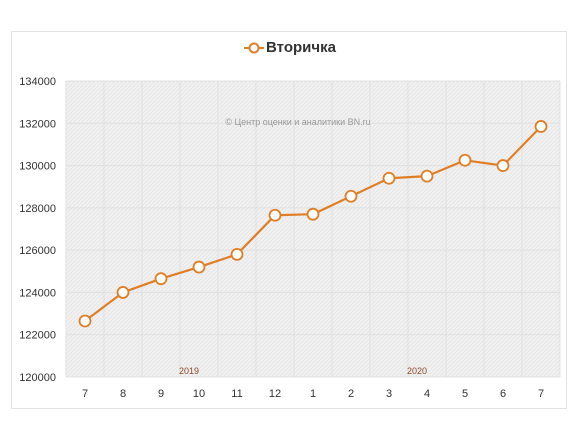 The width and height of the screenshot is (580, 440). I want to click on watermark: © Центр оценки и аналитики BN.ru, so click(297, 122).